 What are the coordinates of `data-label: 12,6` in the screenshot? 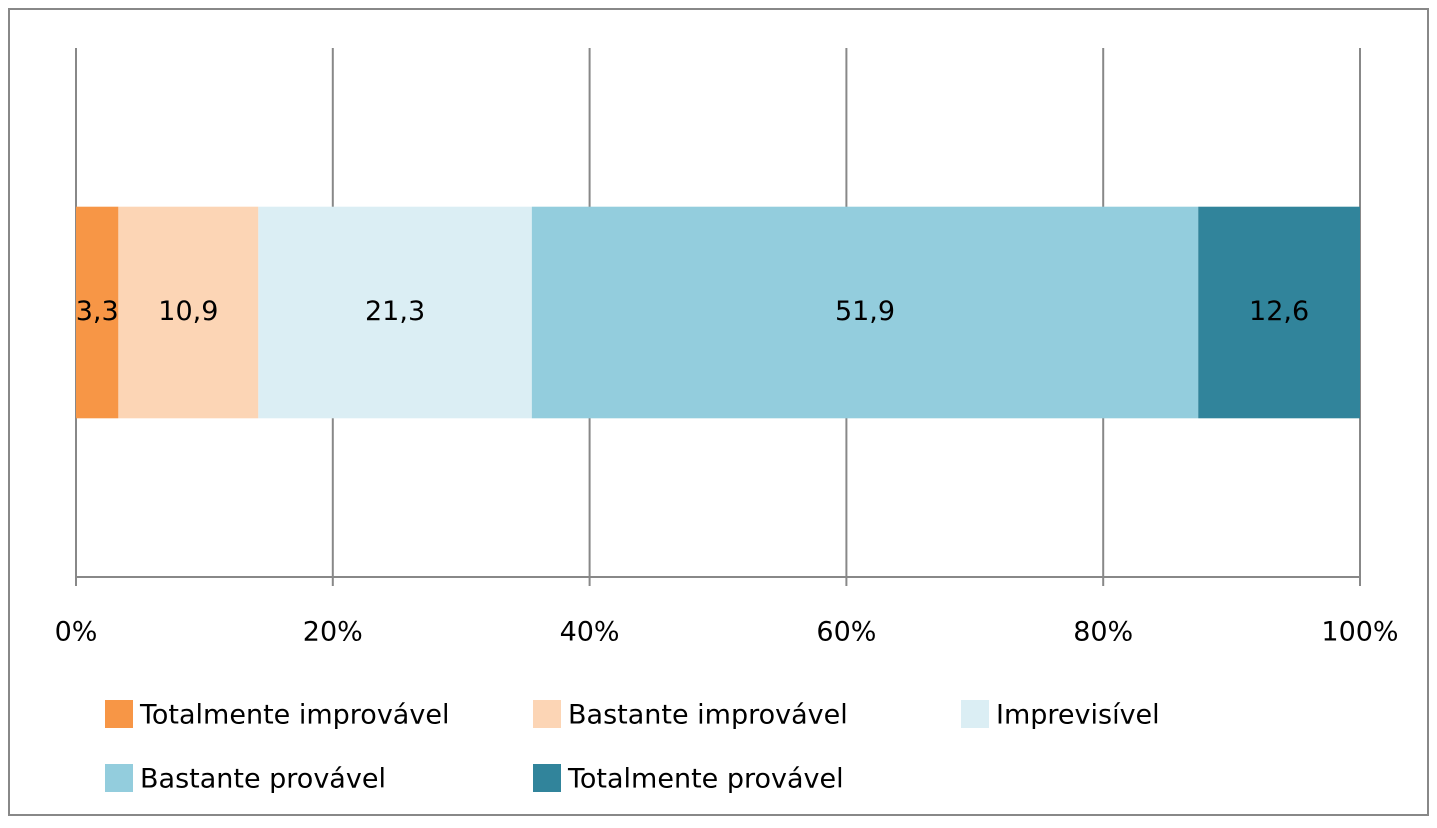 It's located at (1279, 311).